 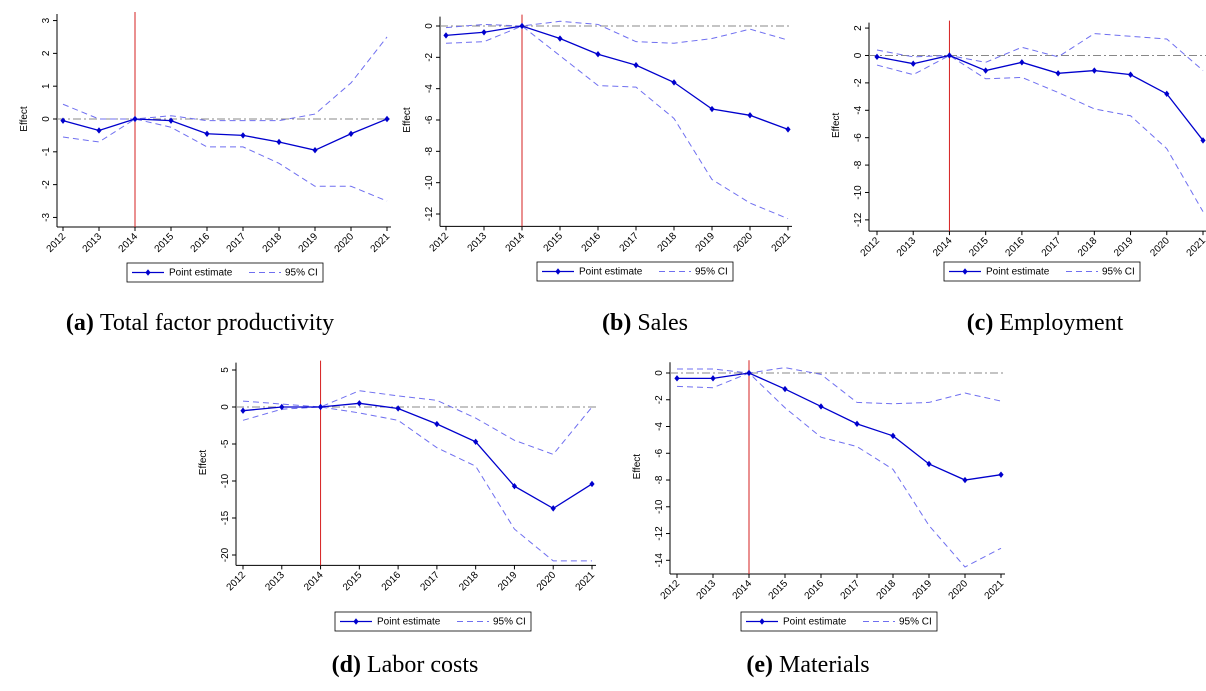 I want to click on caption: (c) Employment, so click(x=1045, y=323).